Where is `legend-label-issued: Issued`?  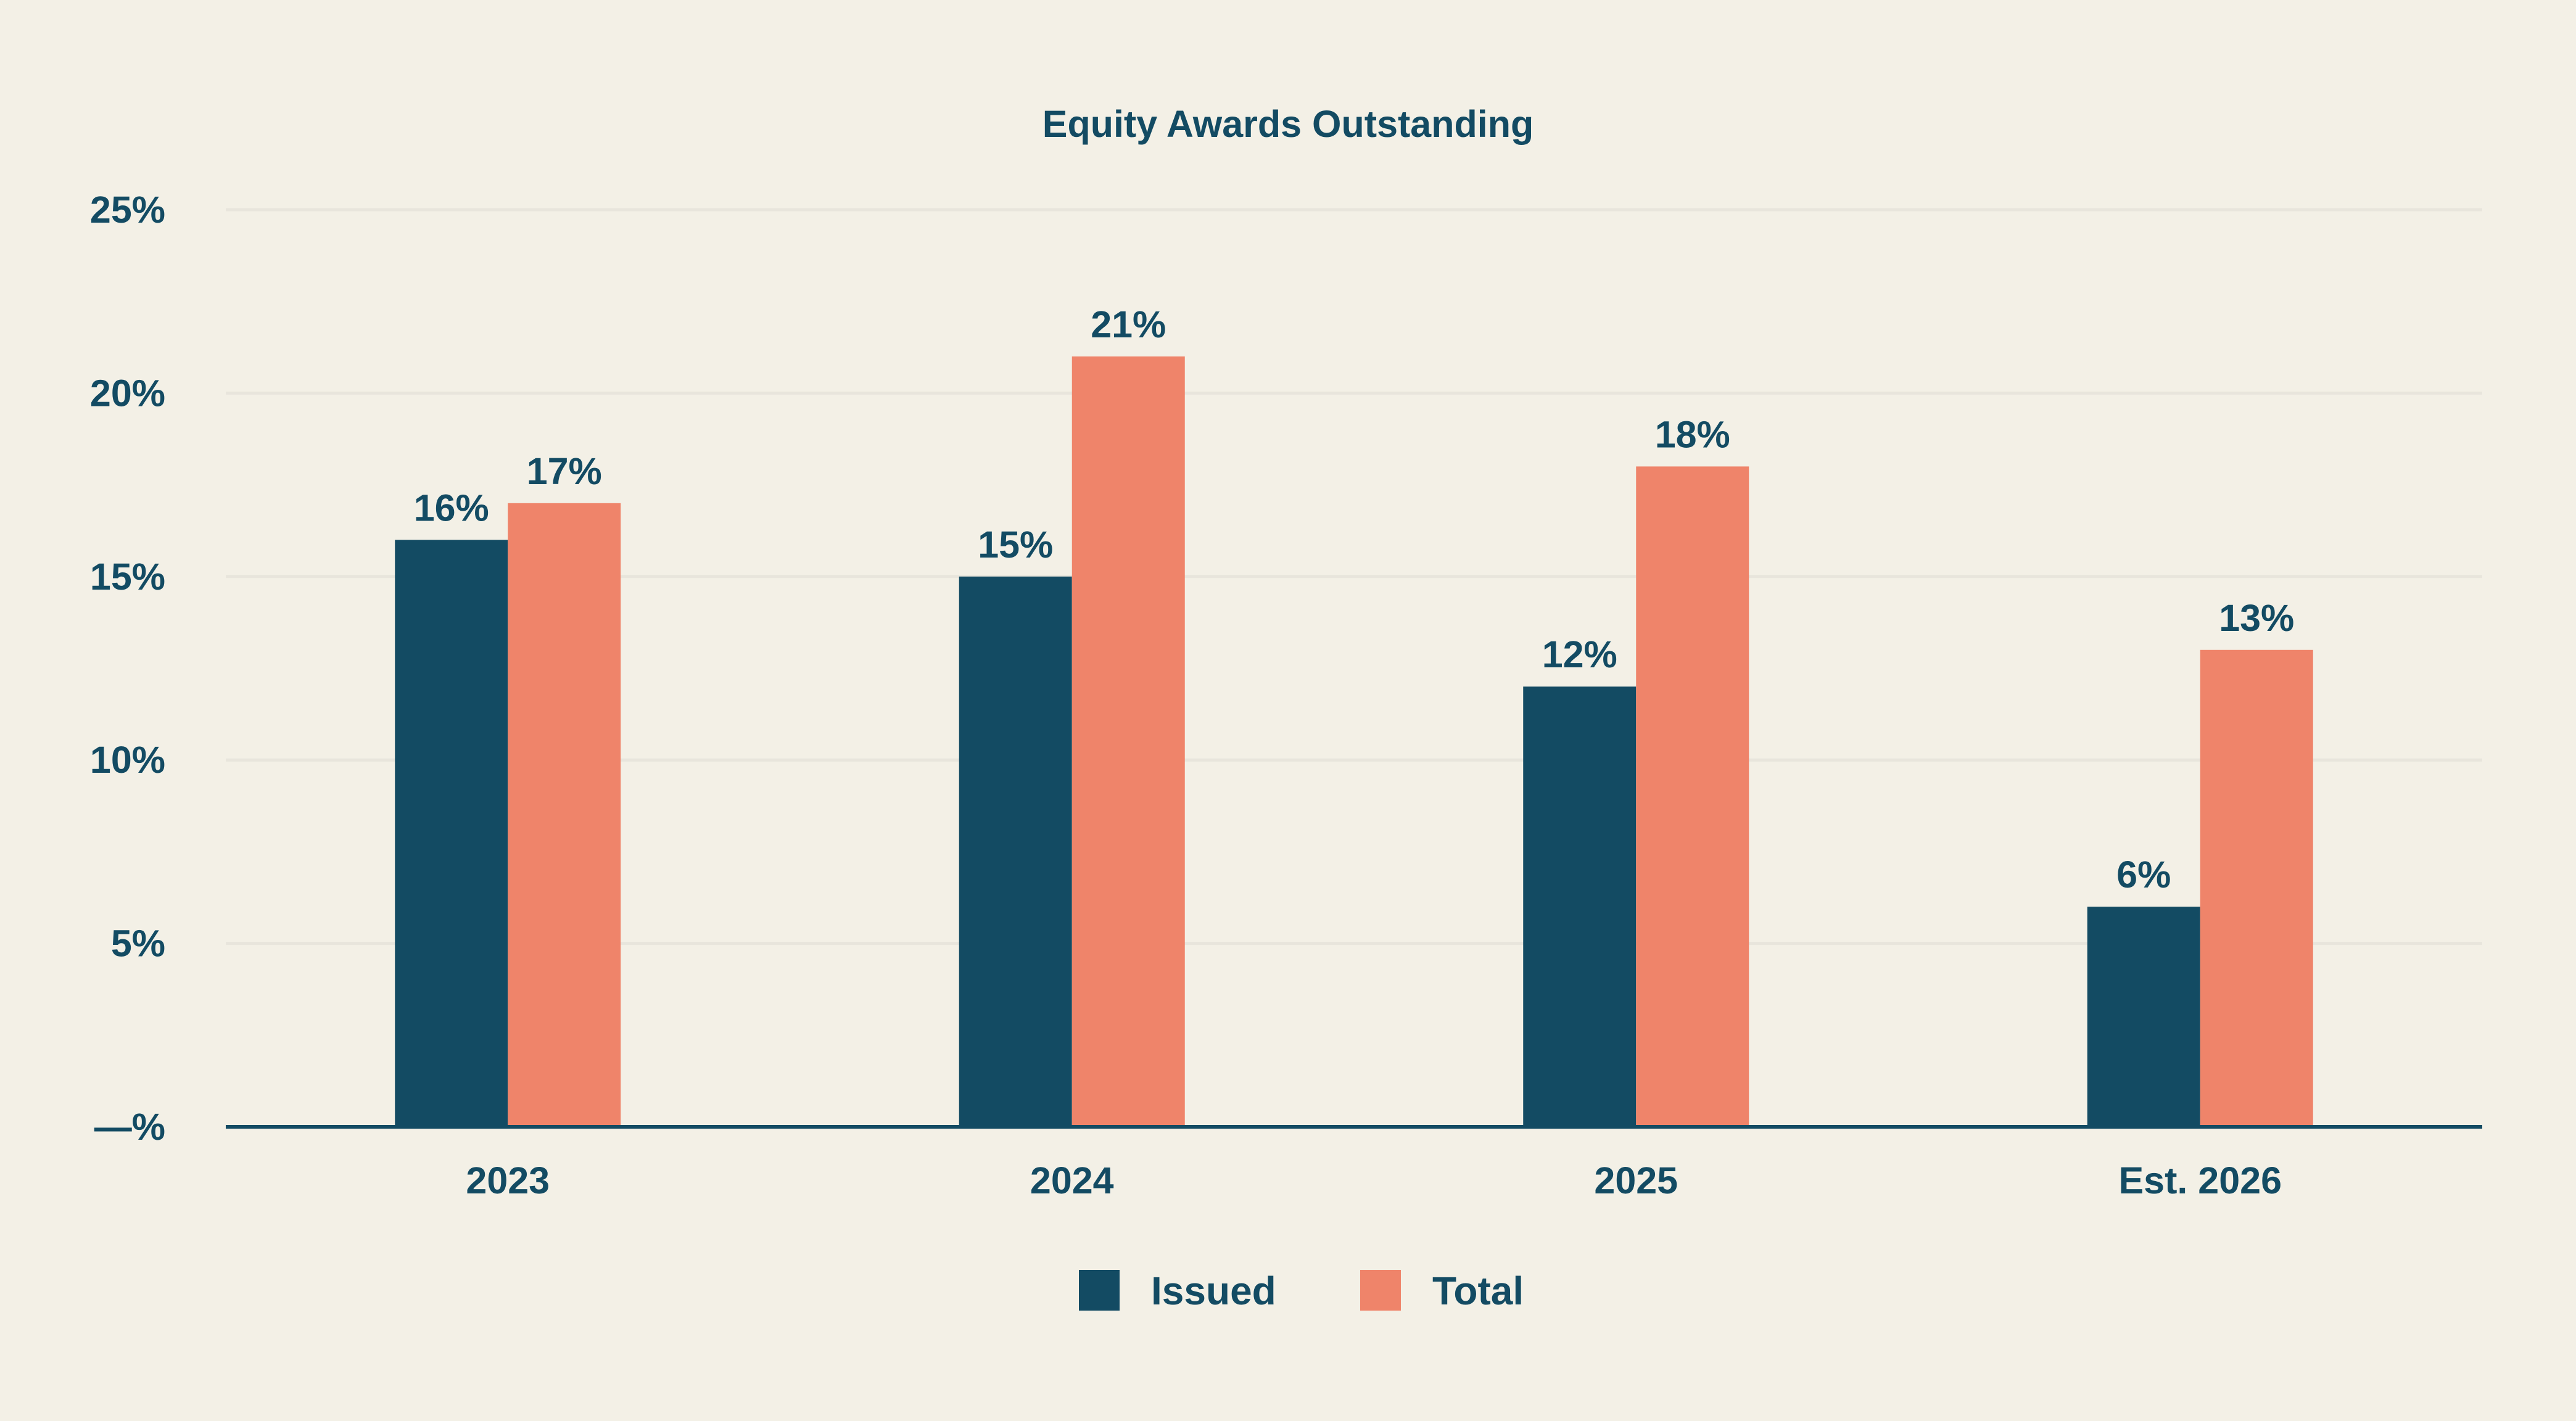 legend-label-issued: Issued is located at coordinates (1213, 1291).